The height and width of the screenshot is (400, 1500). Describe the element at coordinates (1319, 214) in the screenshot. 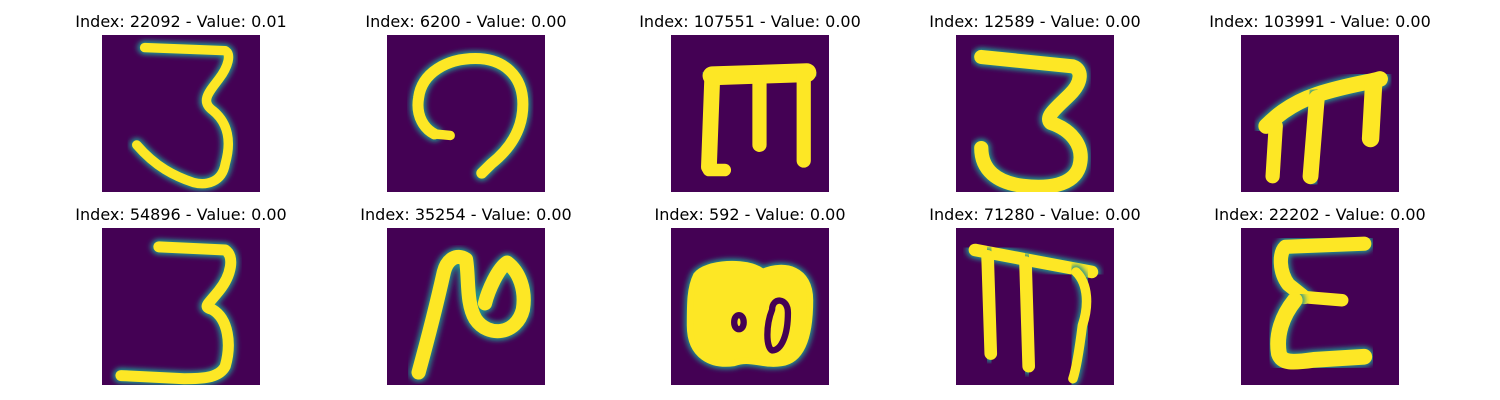

I see `panel-title: Index: 22202 - Value: 0.00` at that location.